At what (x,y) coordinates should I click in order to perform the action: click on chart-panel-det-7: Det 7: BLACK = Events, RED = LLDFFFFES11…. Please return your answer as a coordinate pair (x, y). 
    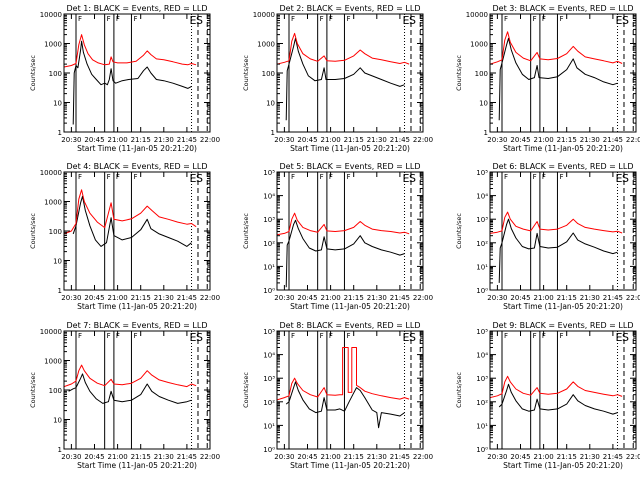
    Looking at the image, I should click on (124, 395).